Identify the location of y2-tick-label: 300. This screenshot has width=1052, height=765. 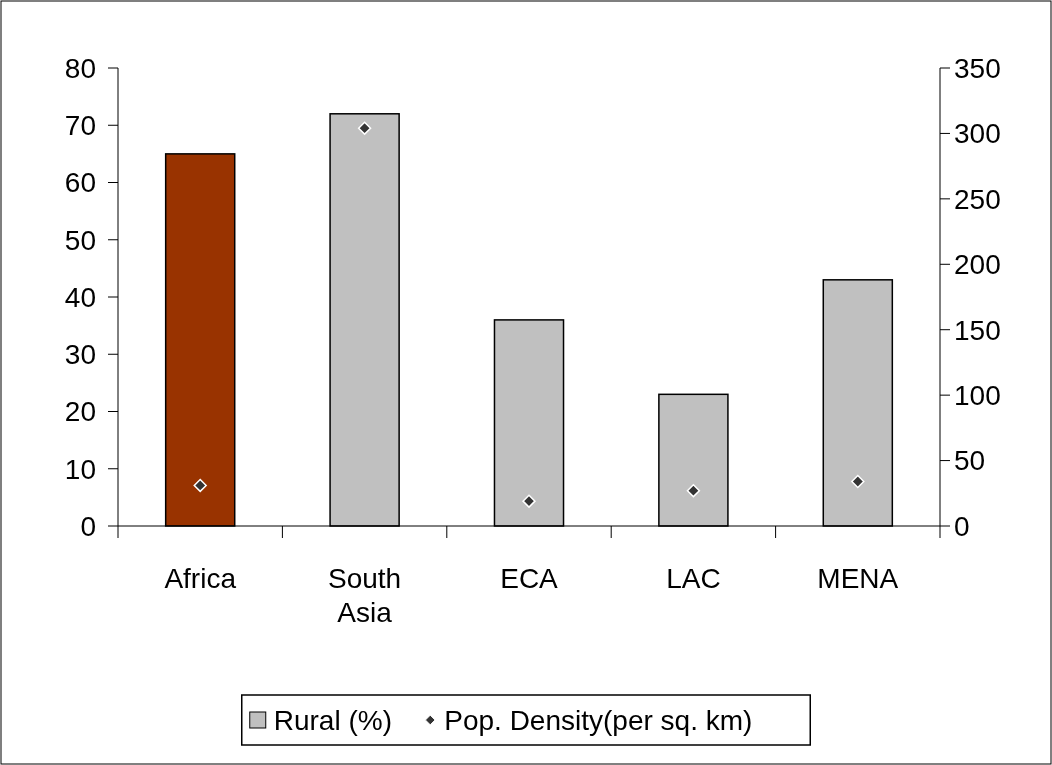
(977, 134).